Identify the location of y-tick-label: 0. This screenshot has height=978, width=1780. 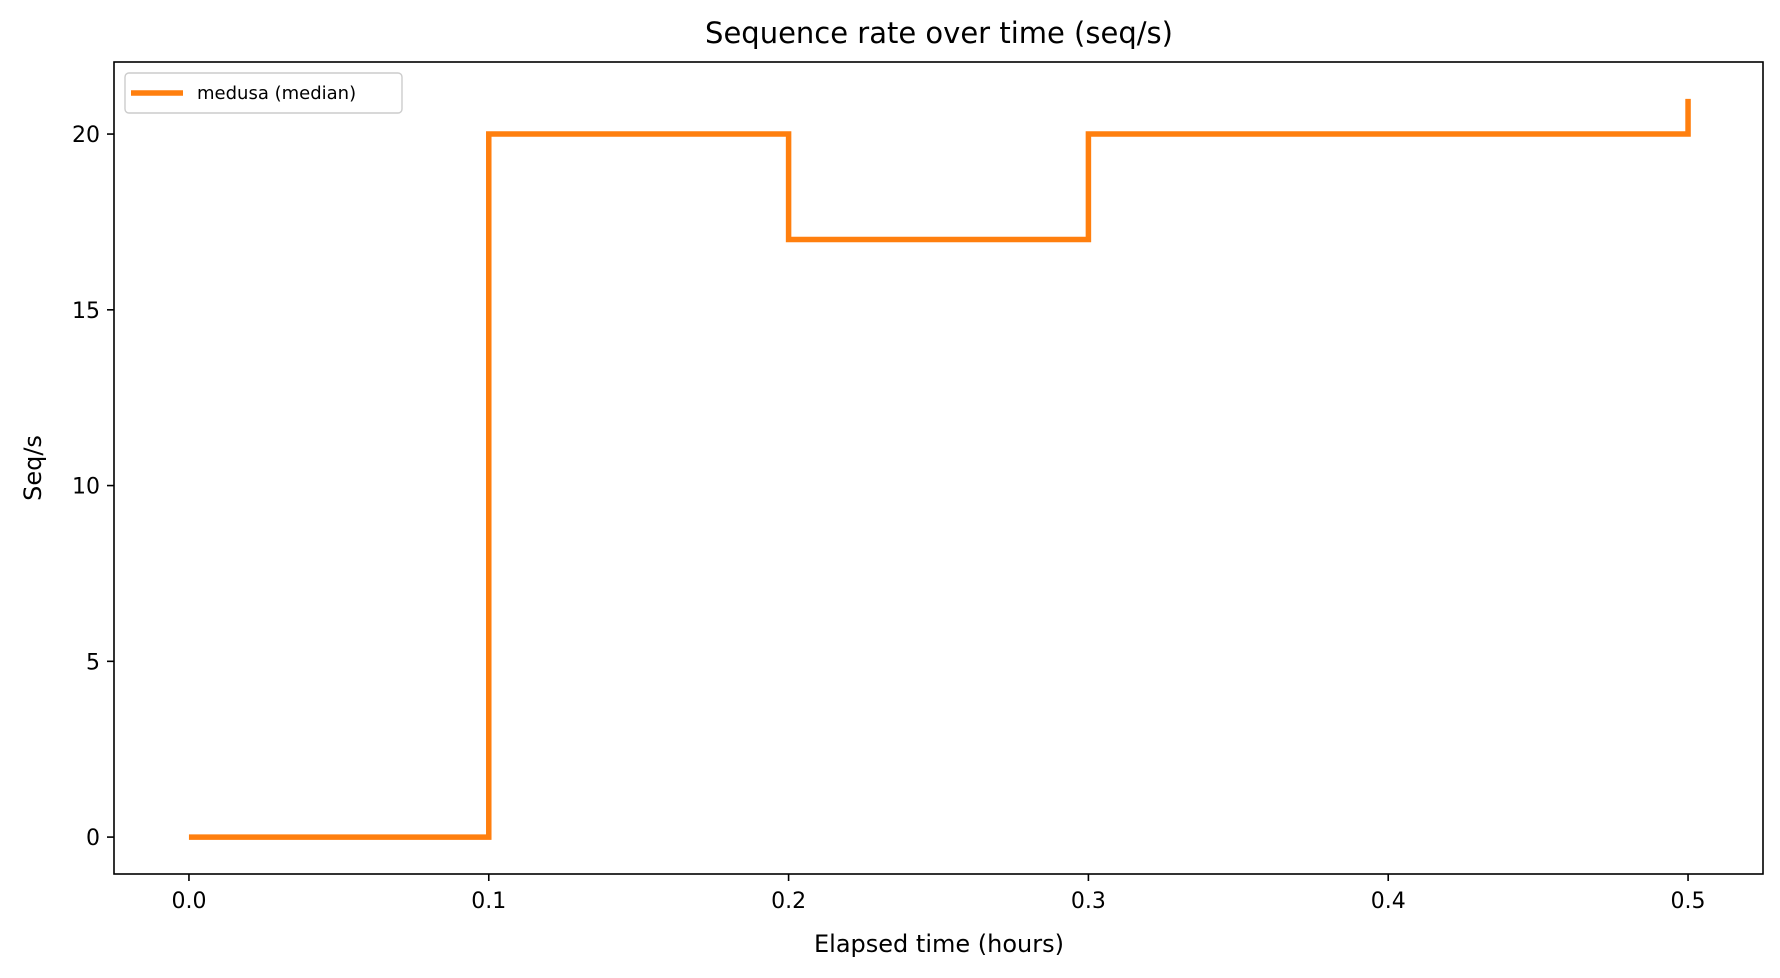
(93, 838).